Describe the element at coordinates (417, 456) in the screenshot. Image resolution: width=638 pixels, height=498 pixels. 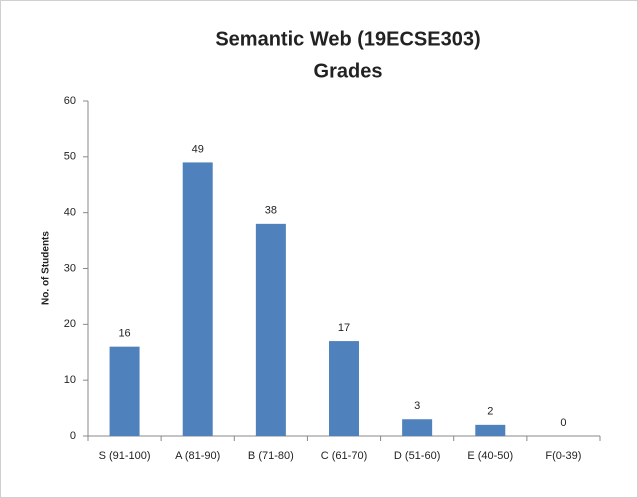
I see `x-tick-label: D (51-60)` at that location.